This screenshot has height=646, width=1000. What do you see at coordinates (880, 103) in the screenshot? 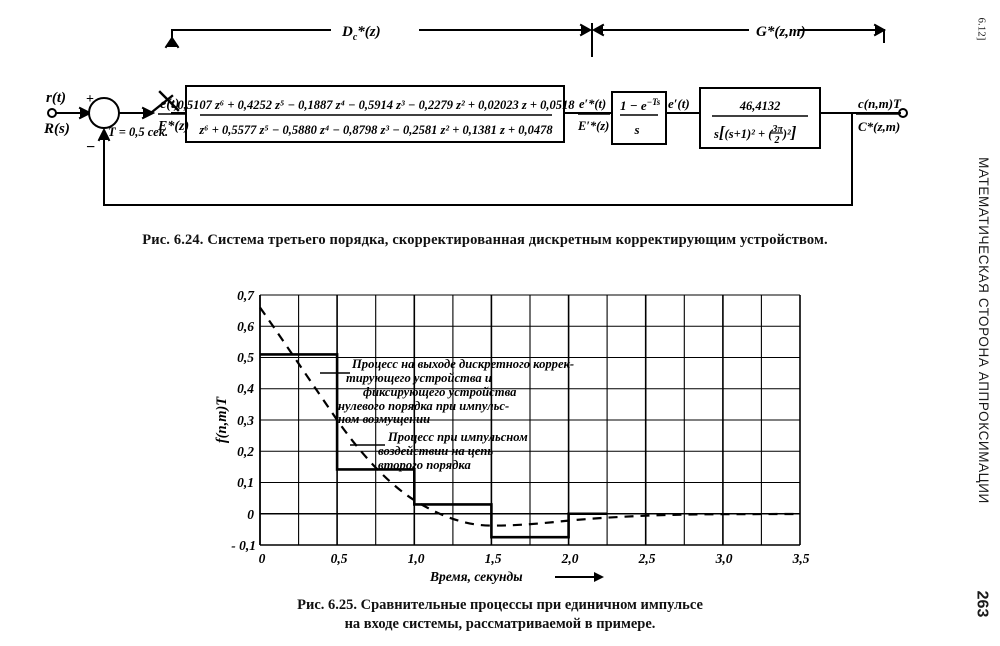
I see `output-label-top: c(n,m)T` at bounding box center [880, 103].